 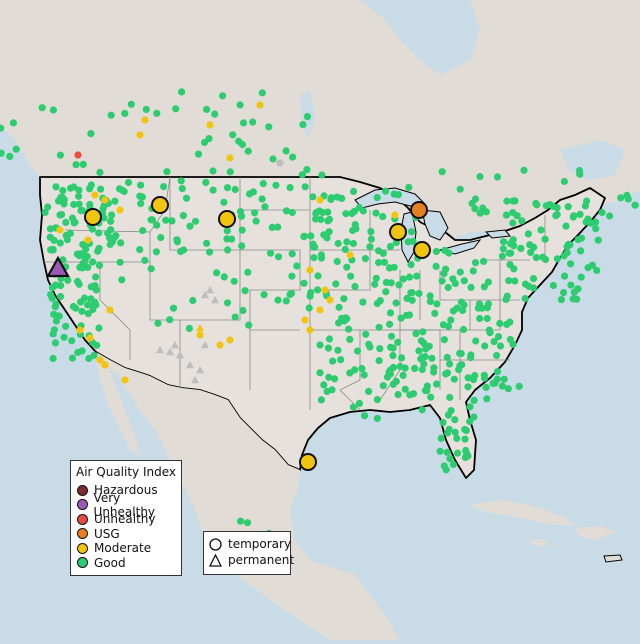 I want to click on legend-item-moderate: Moderate, so click(x=129, y=548).